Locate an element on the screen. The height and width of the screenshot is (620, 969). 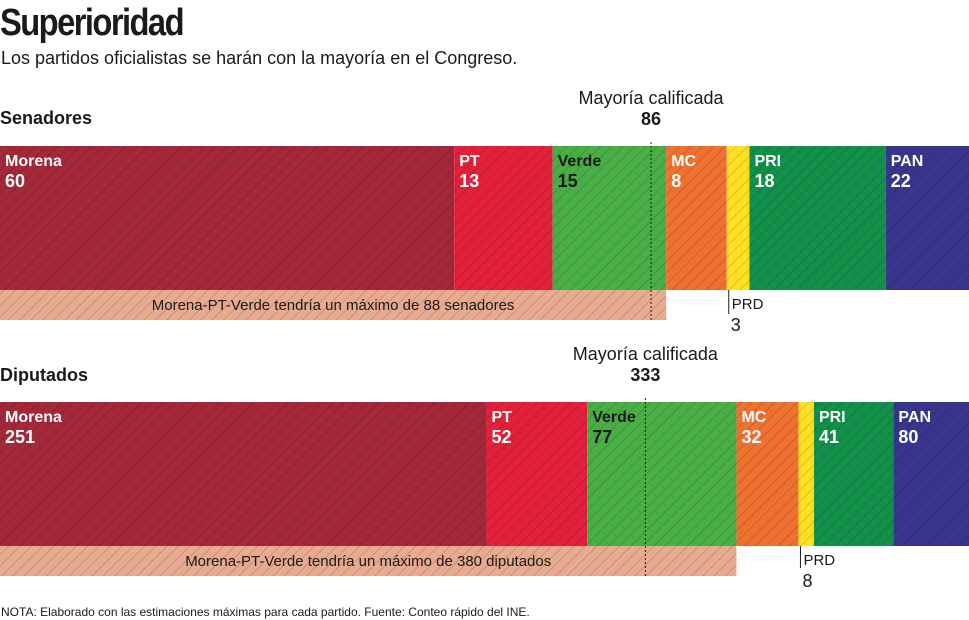
segment-label-mc-diputados: MC is located at coordinates (753, 417).